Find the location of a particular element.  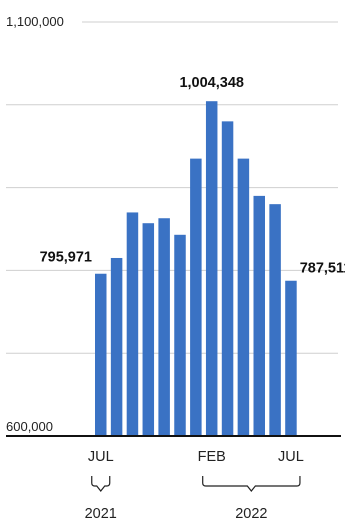

data-label: 795,971 is located at coordinates (66, 258).